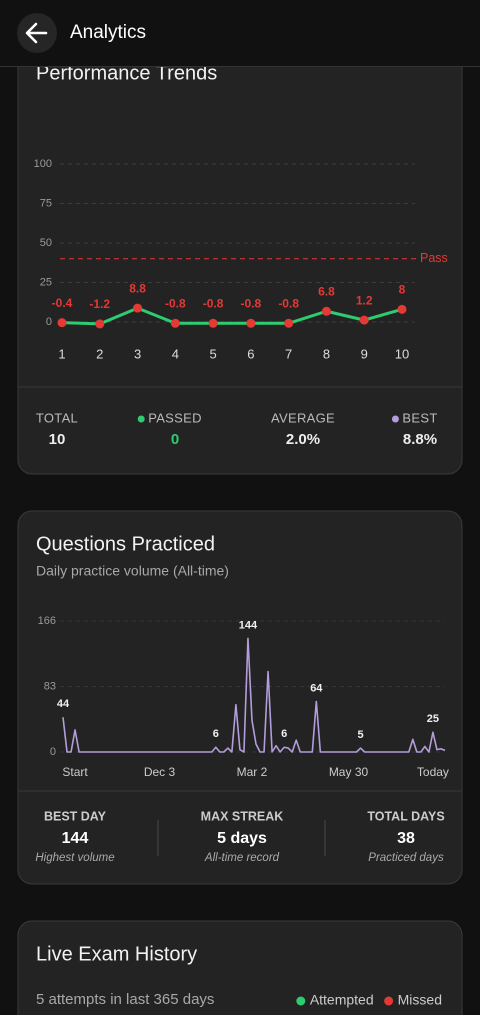 The height and width of the screenshot is (1015, 480). Describe the element at coordinates (63, 704) in the screenshot. I see `data-label: 44` at that location.